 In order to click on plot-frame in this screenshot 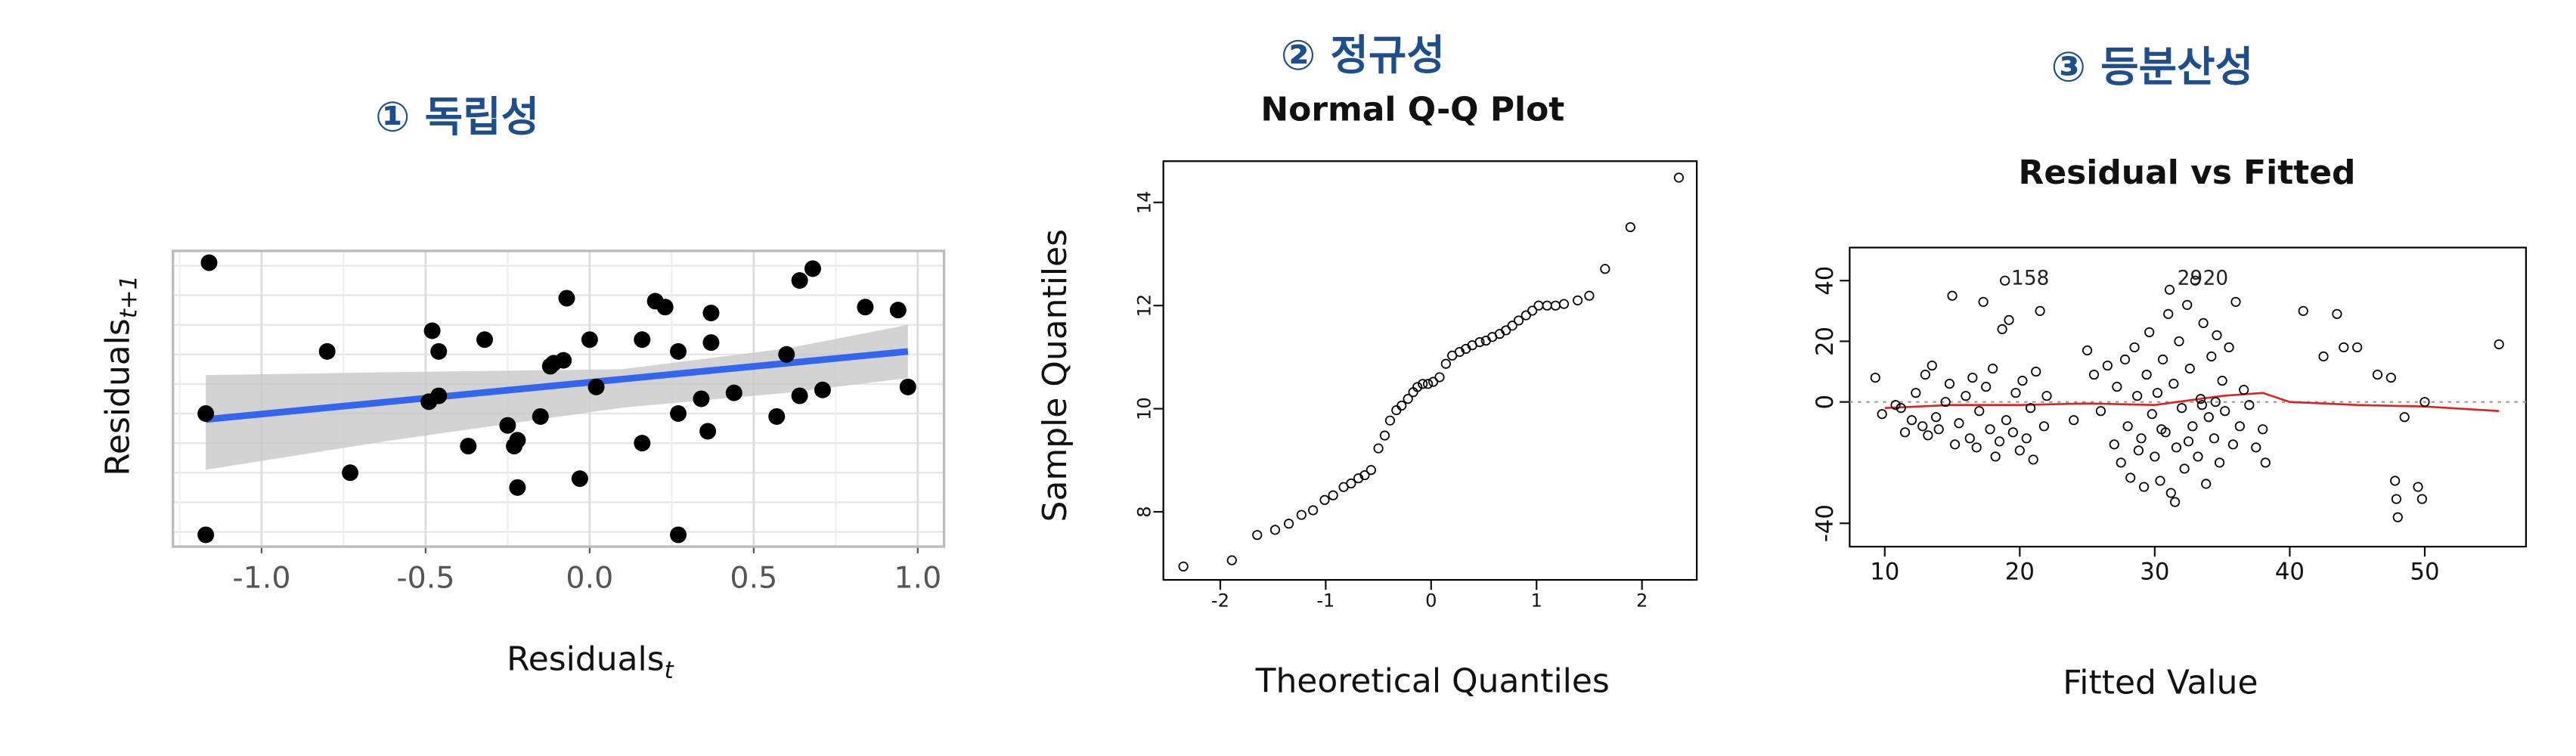, I will do `click(1430, 371)`.